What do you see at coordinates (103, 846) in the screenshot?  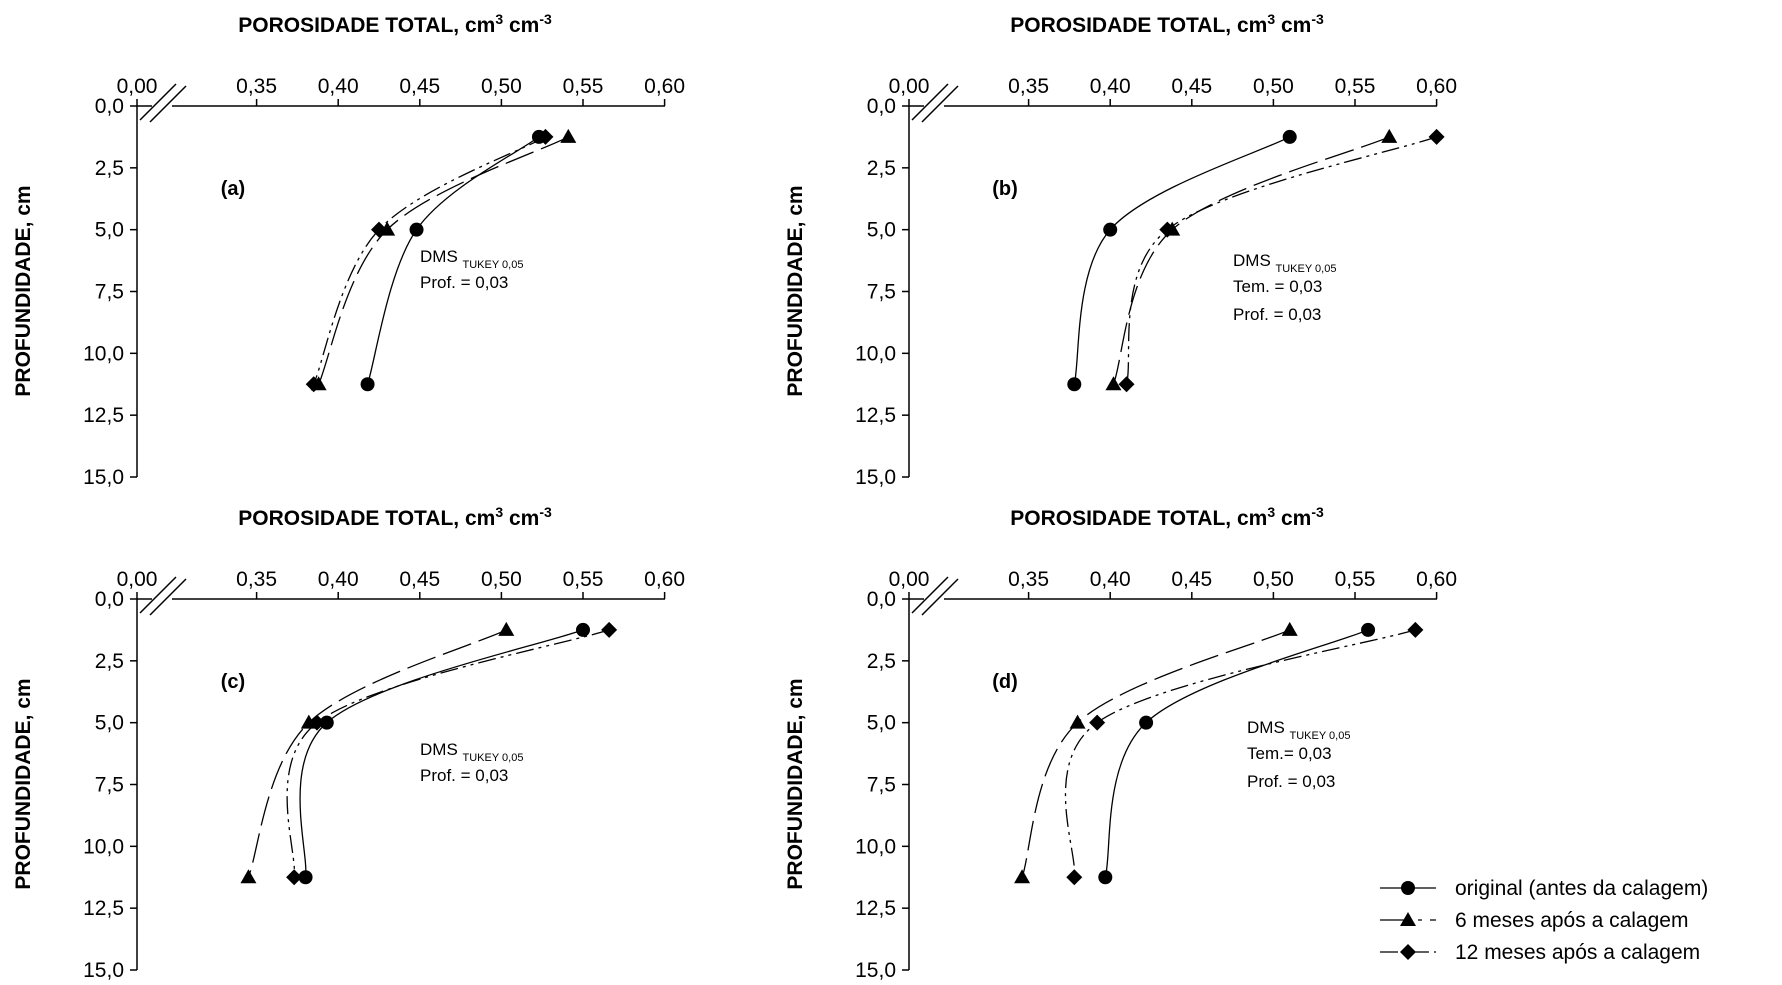 I see `y-tick-label: 10,0` at bounding box center [103, 846].